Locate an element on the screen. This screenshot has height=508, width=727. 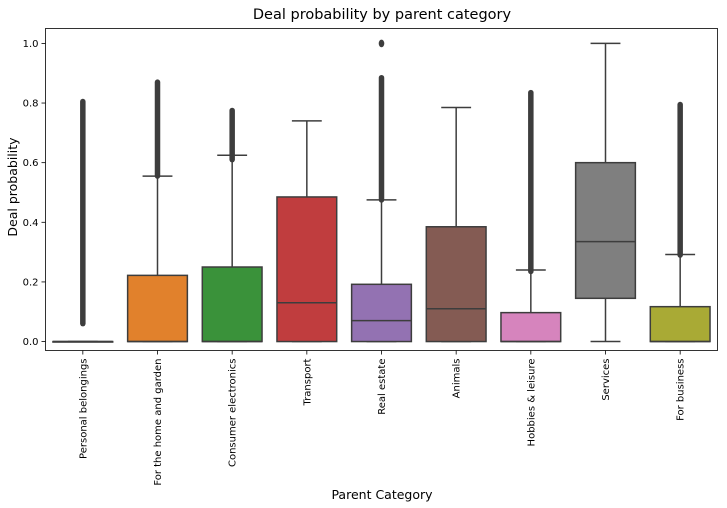
x-tick-label: For business is located at coordinates (681, 390).